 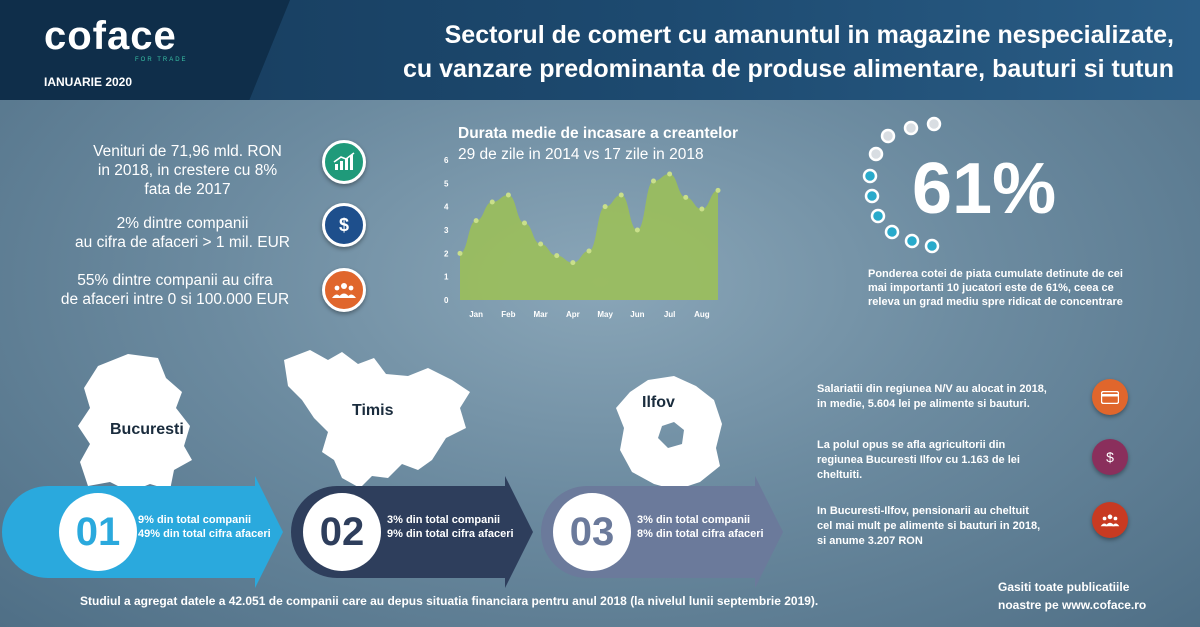 I want to click on publication-date: IANUARIE 2020, so click(x=88, y=82).